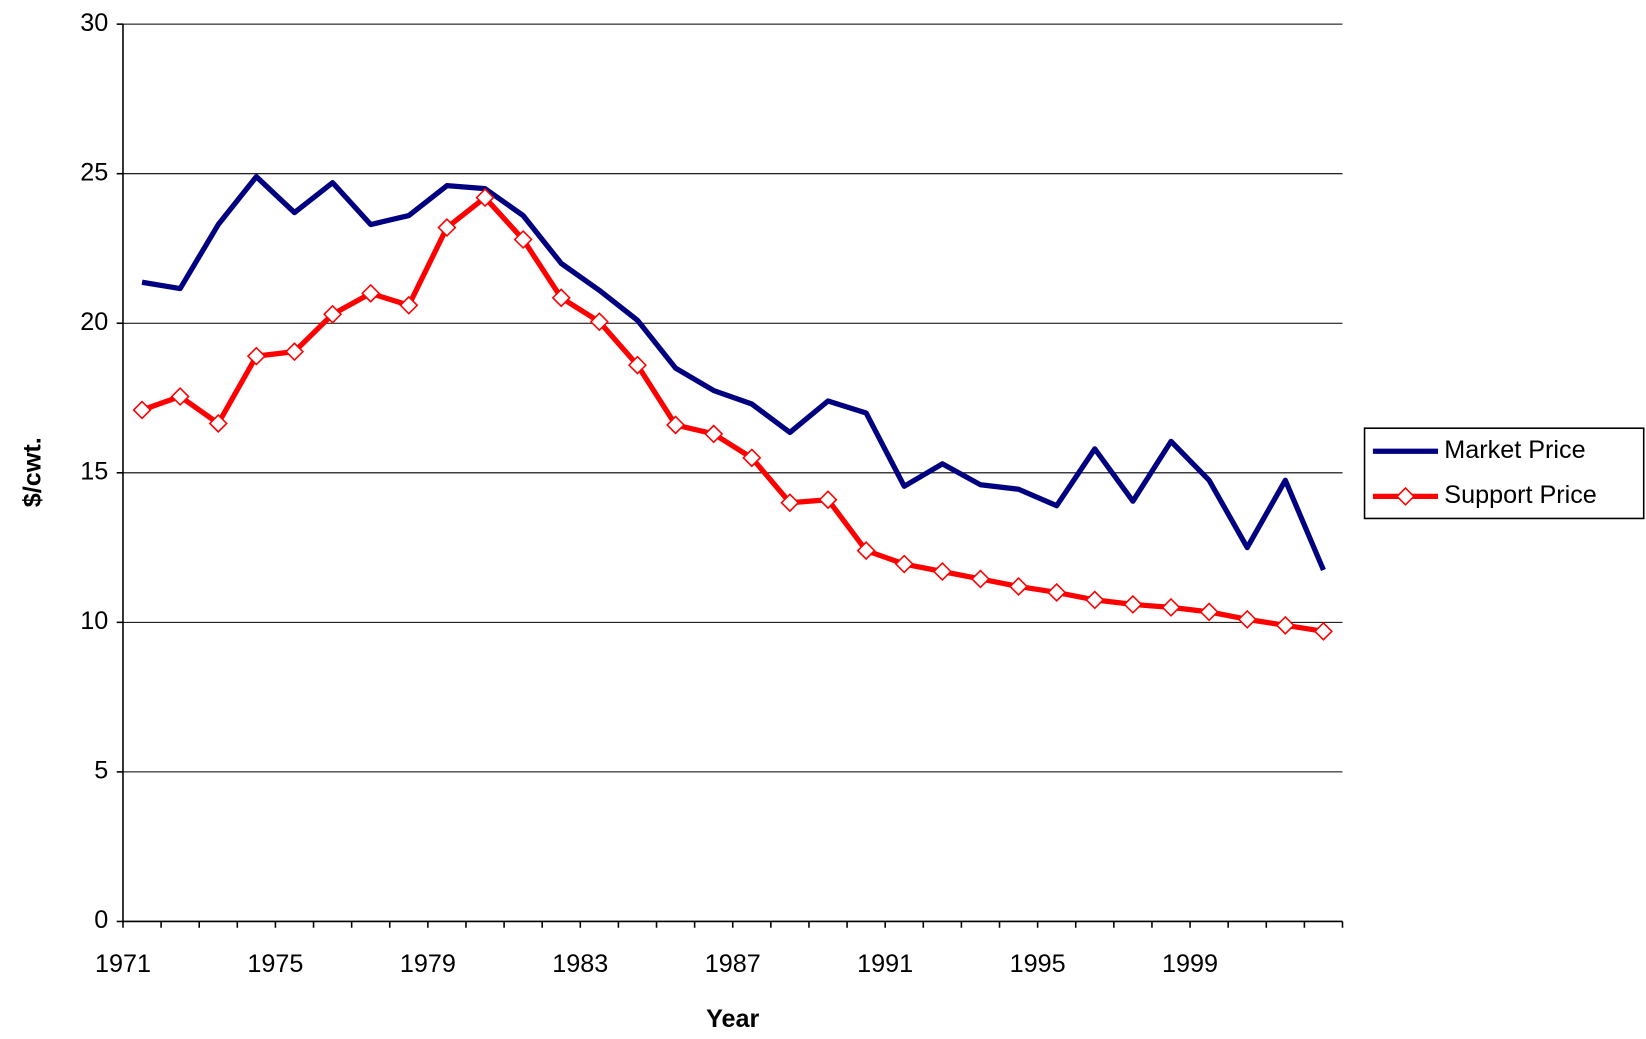 The width and height of the screenshot is (1646, 1039). Describe the element at coordinates (1190, 964) in the screenshot. I see `x-tick-label: 1999` at that location.